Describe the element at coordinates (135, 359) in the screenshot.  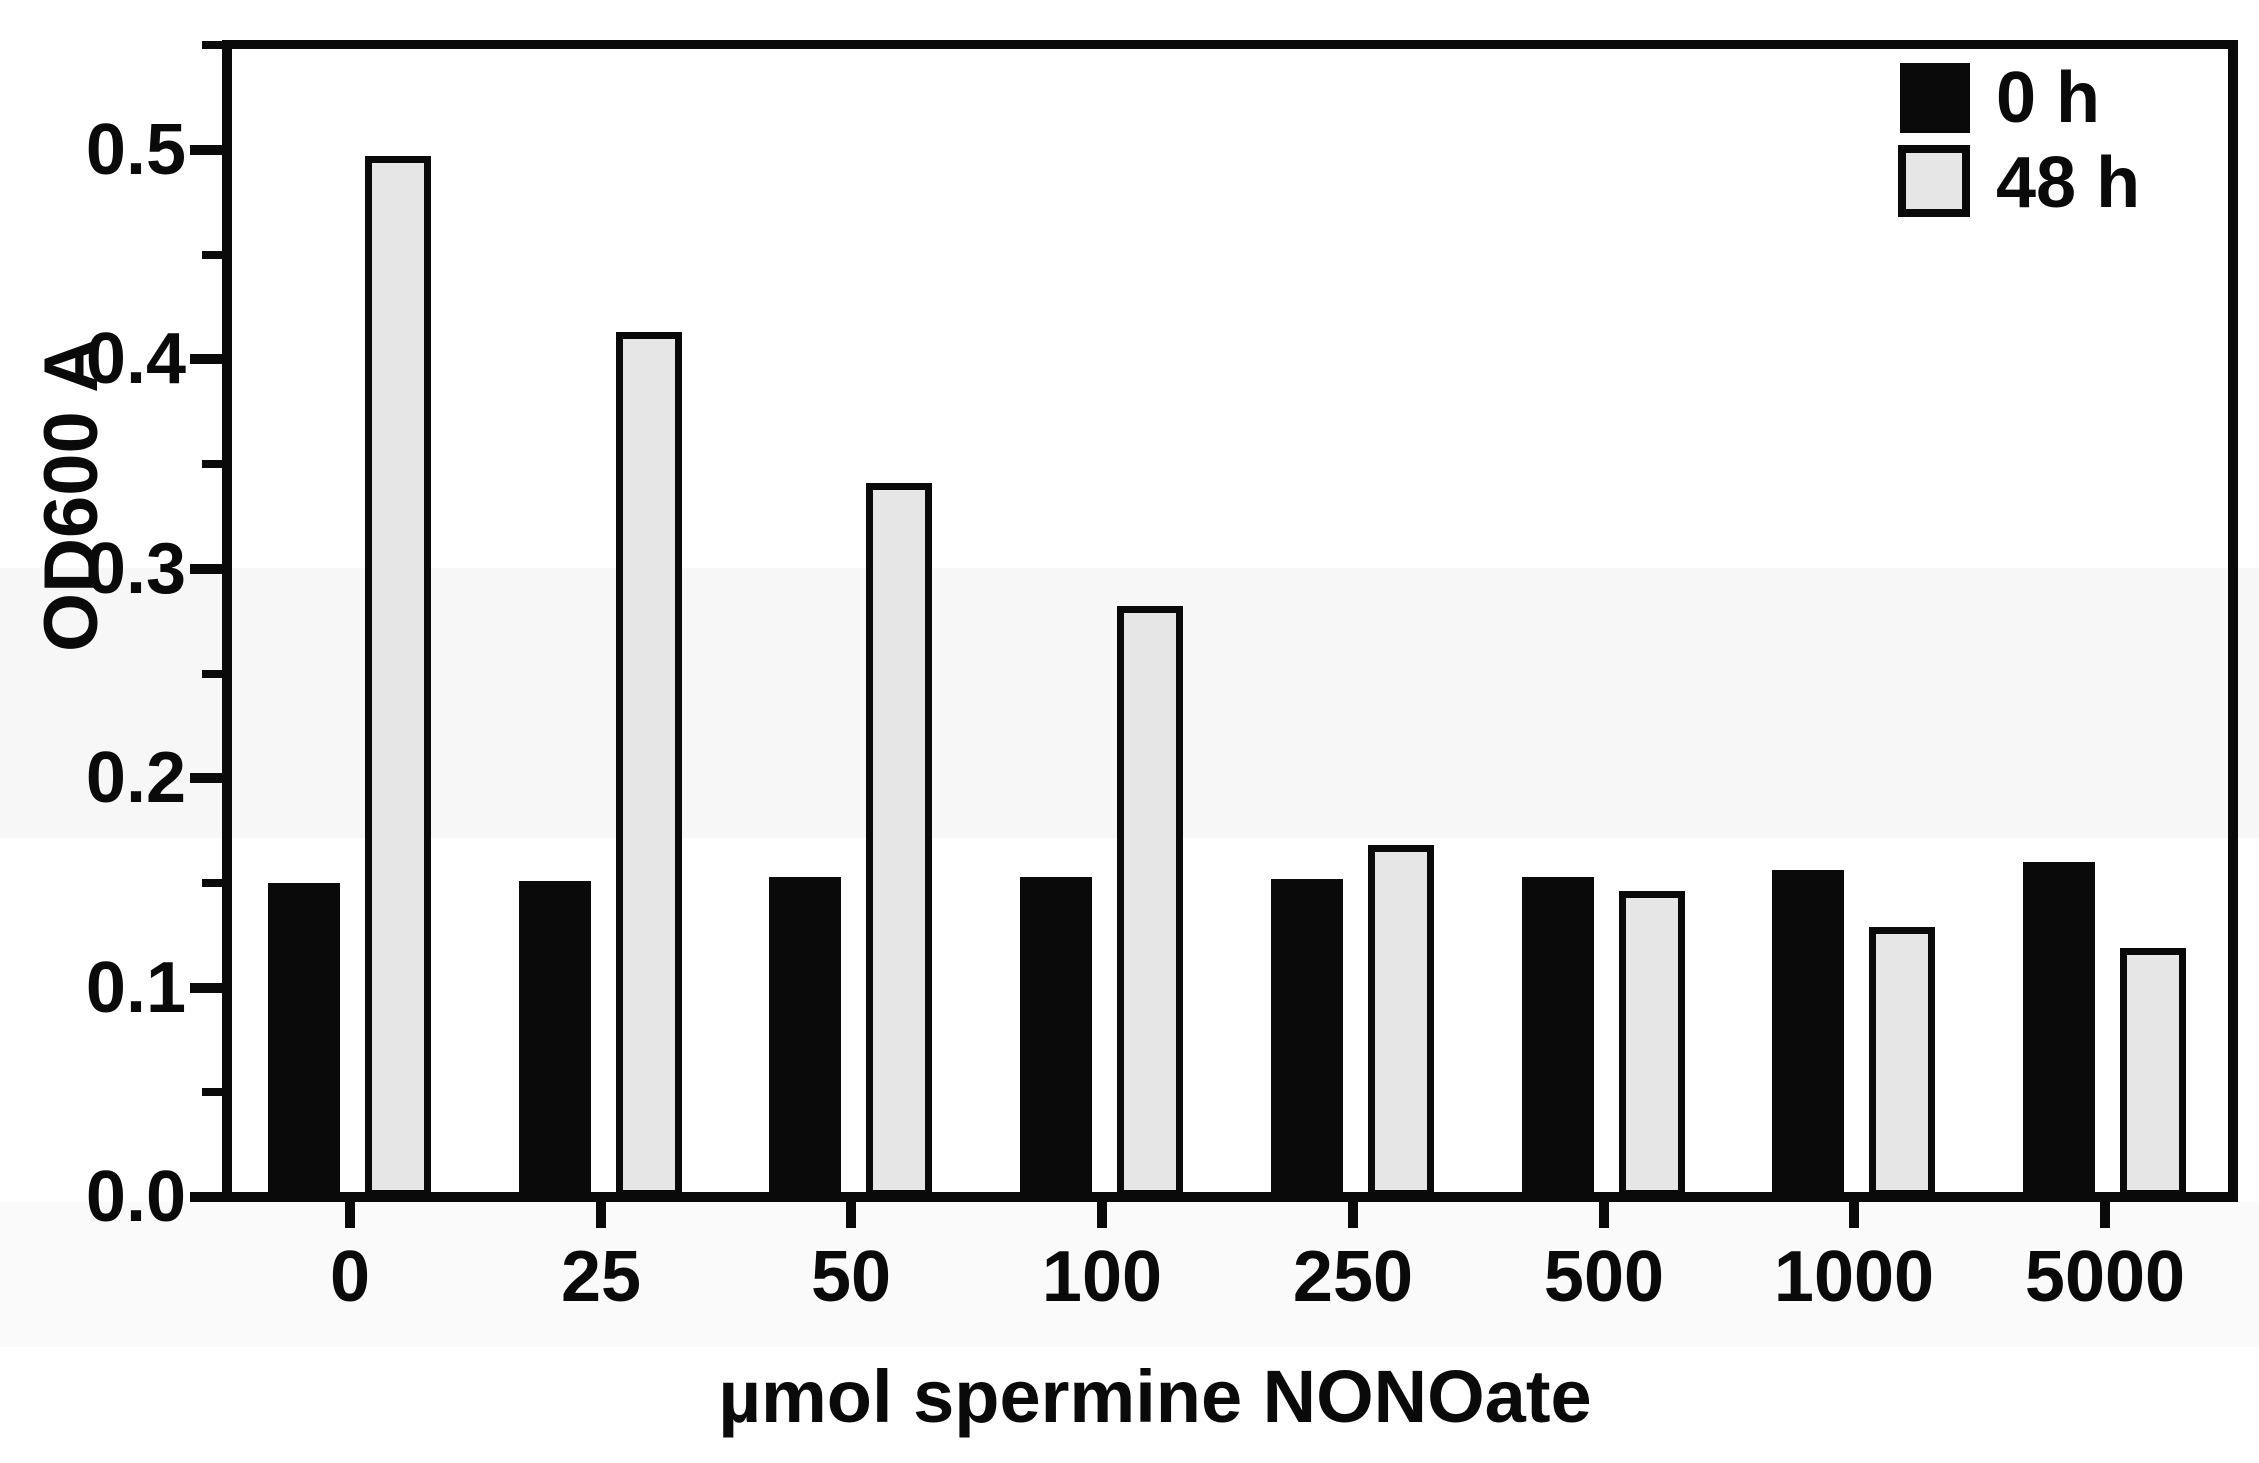
I see `y-tick-label-0.4: 0.4` at that location.